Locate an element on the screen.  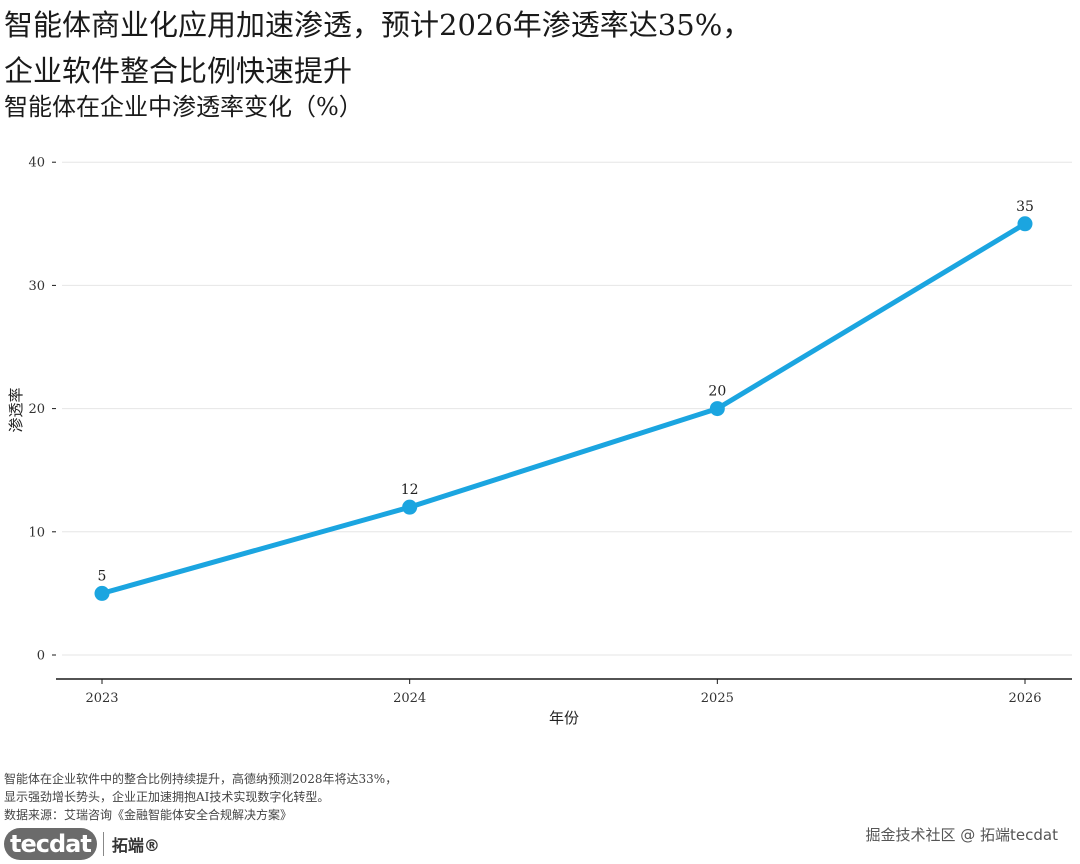
brand-logo: tecdat 拓端® is located at coordinates (82, 844).